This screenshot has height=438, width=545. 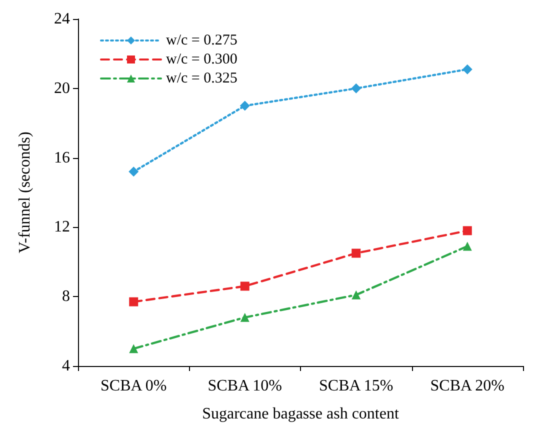 I want to click on x-tick-label: SCBA 10%, so click(x=245, y=386).